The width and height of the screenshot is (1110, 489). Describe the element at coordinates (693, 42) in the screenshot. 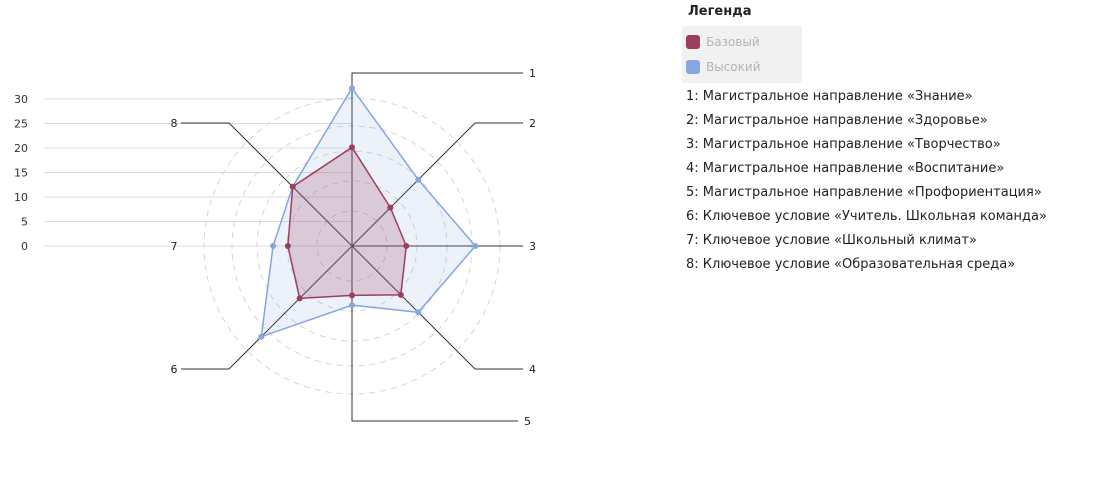

I see `legend-swatch-base` at that location.